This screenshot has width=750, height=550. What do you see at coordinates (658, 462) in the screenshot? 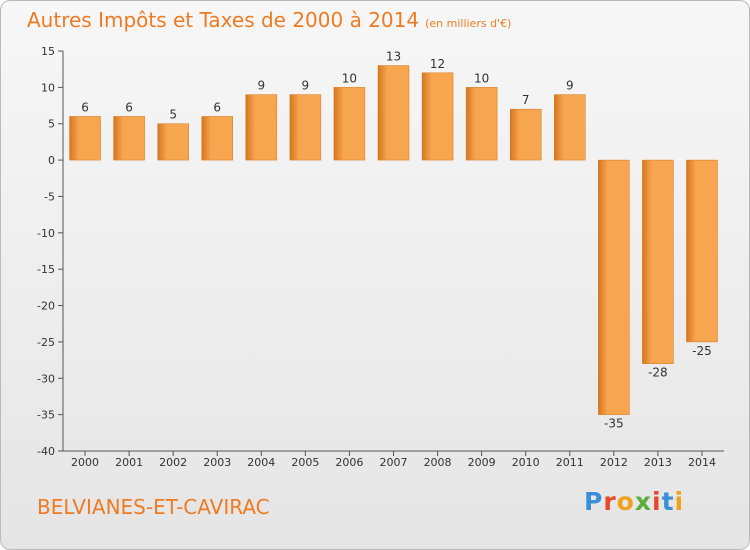
I see `x-tick-label: 2013` at bounding box center [658, 462].